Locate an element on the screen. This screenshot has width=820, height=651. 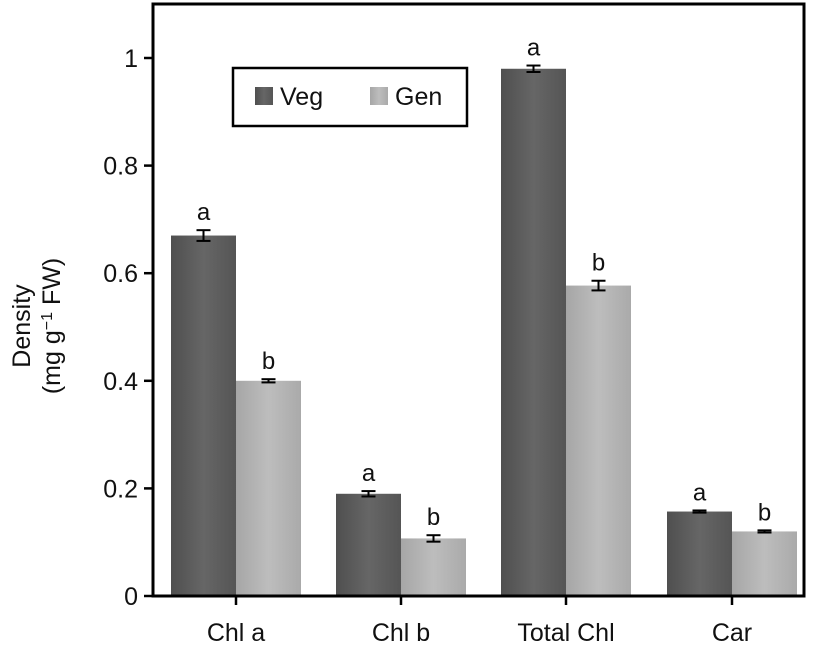
y-tick-label: 0.4 is located at coordinates (120, 382).